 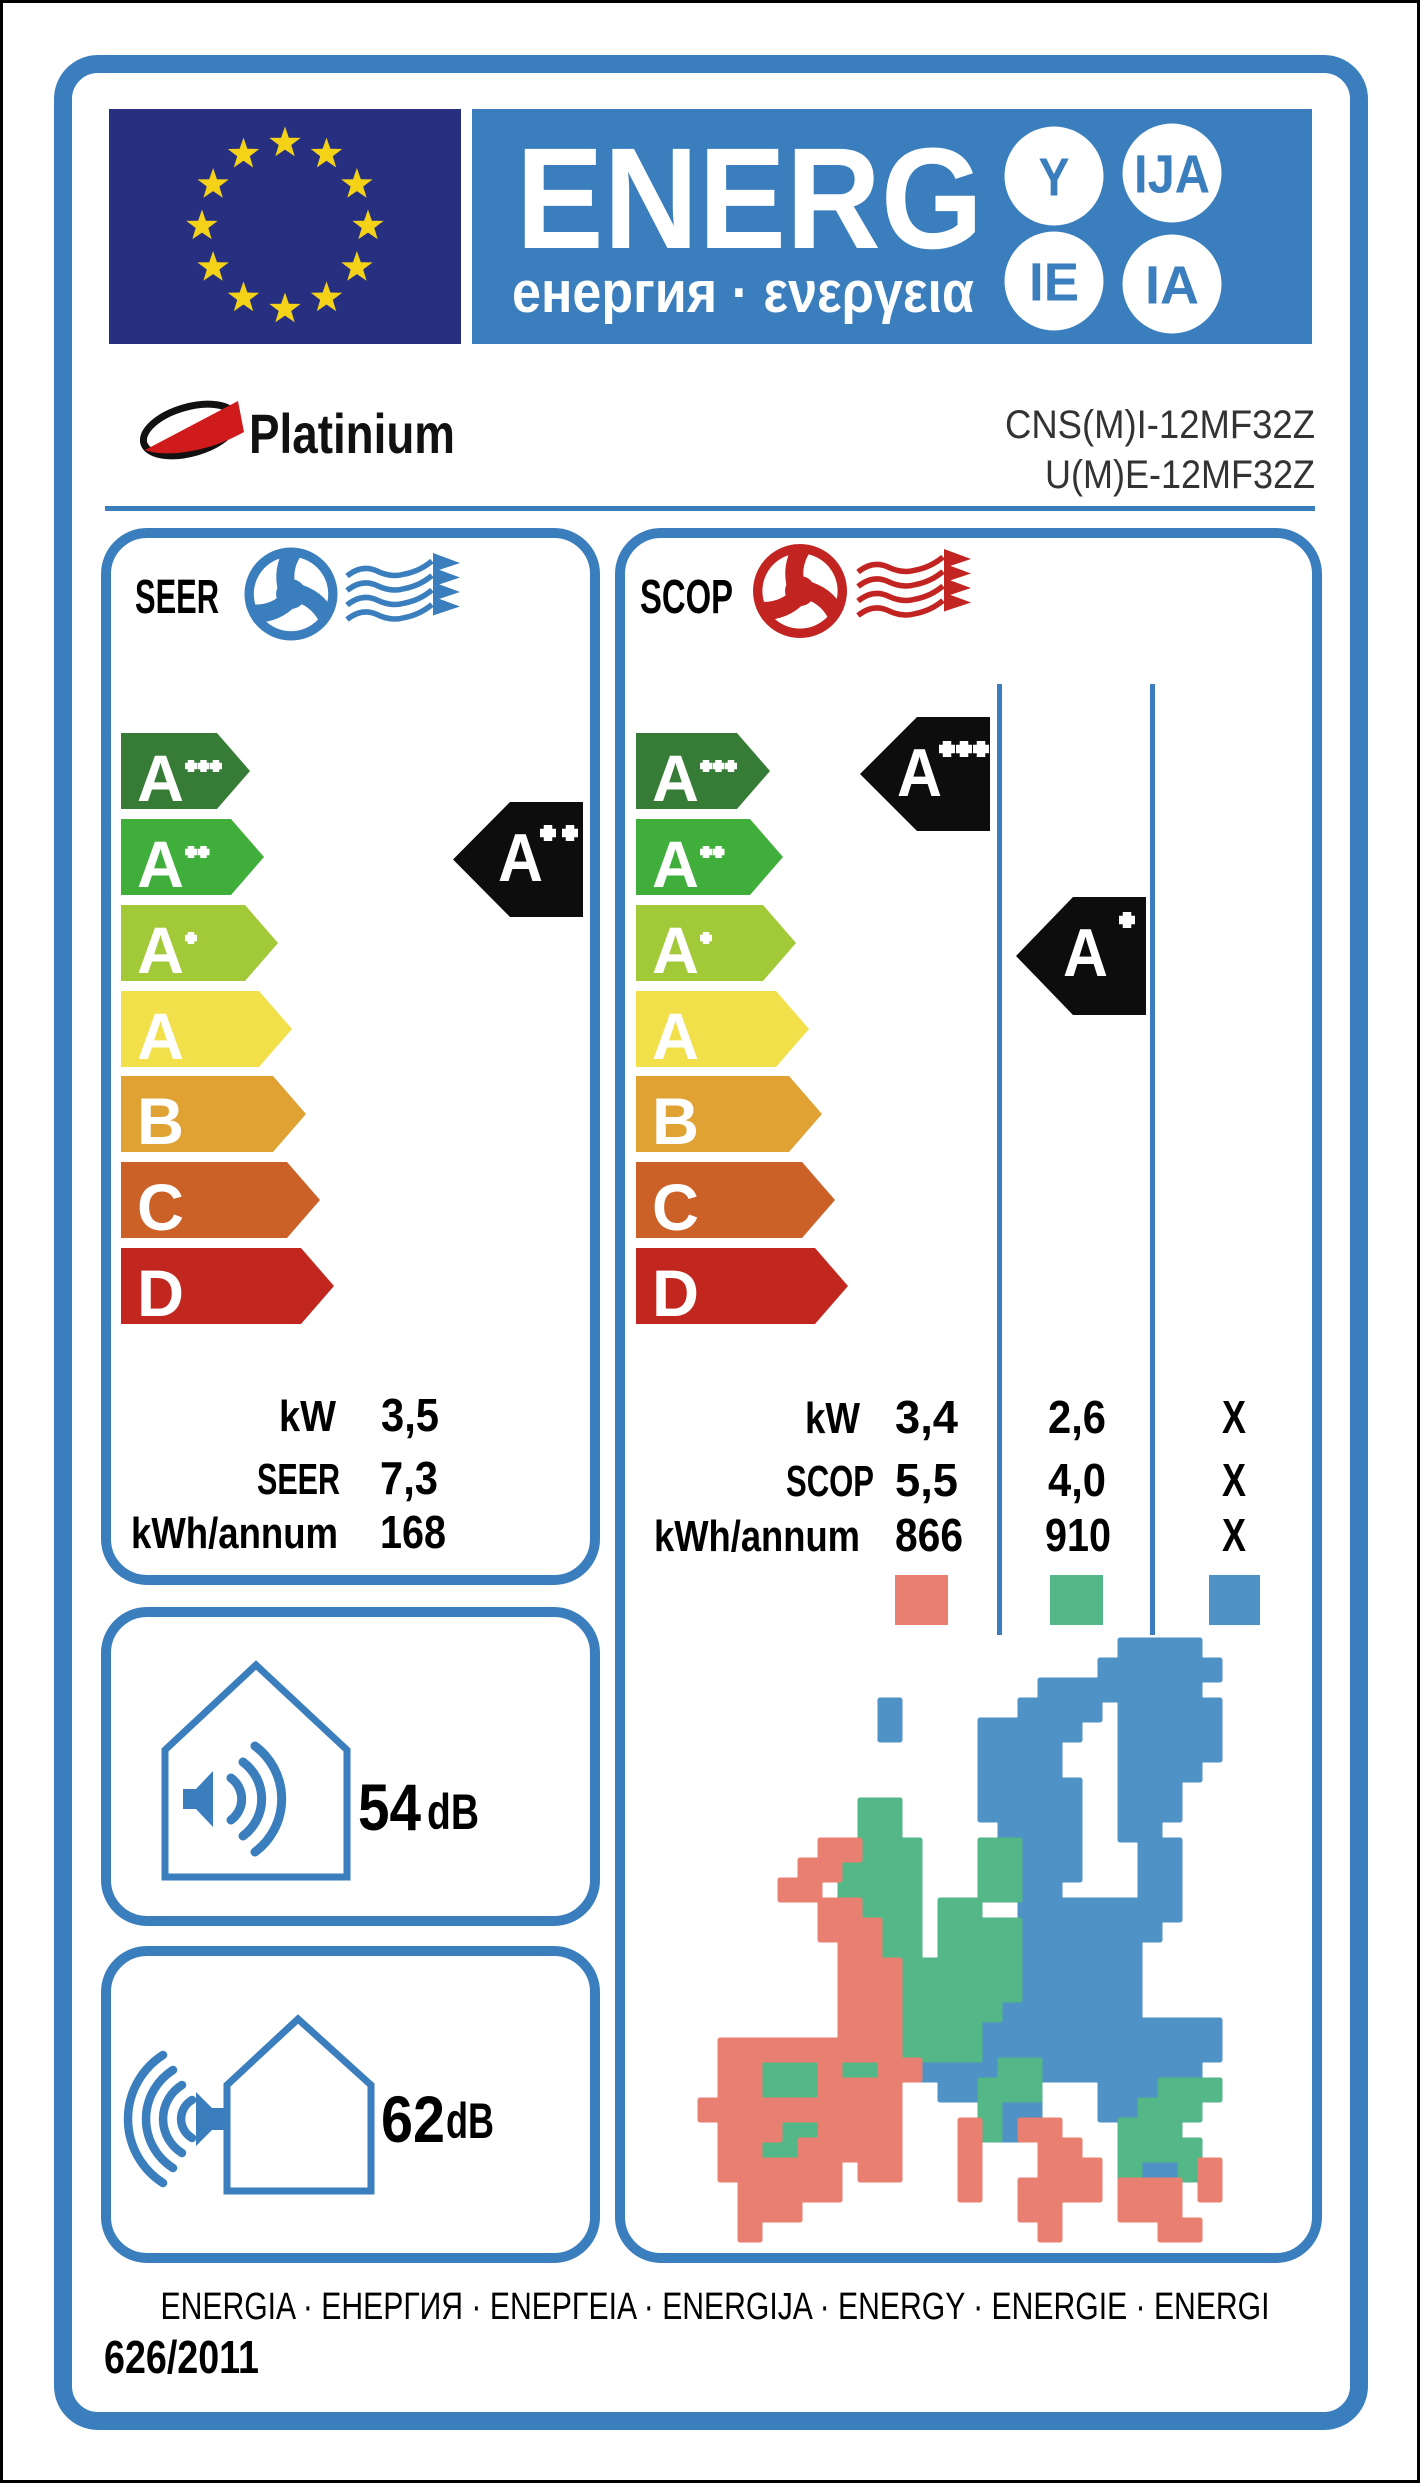 I want to click on svg-text: IE, so click(x=1054, y=283).